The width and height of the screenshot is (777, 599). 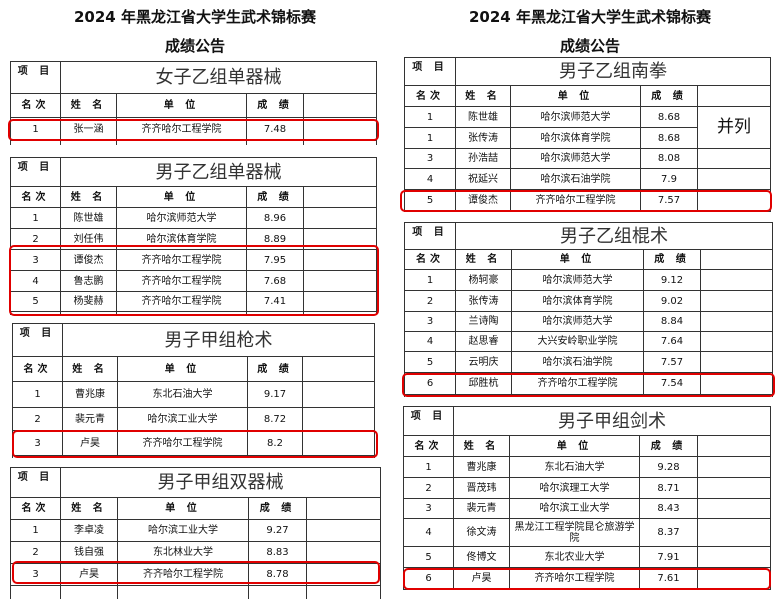 I want to click on document-title: 2024 年黑龙江省大学生武术锦标赛, so click(x=195, y=16).